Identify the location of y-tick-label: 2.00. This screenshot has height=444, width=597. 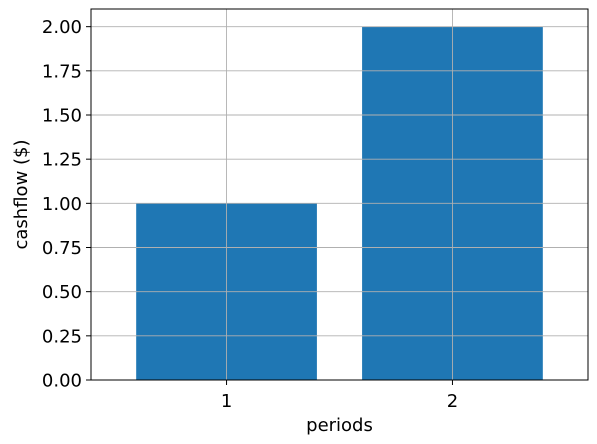
(62, 27).